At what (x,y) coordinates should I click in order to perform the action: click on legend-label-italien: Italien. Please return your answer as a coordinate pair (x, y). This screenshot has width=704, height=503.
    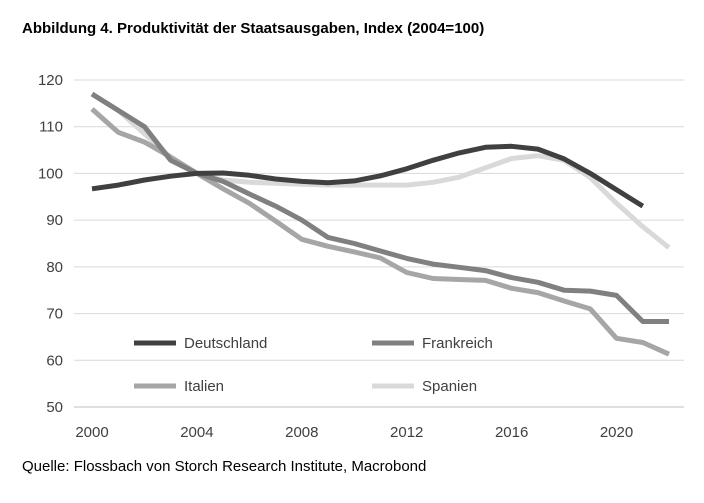
    Looking at the image, I should click on (204, 386).